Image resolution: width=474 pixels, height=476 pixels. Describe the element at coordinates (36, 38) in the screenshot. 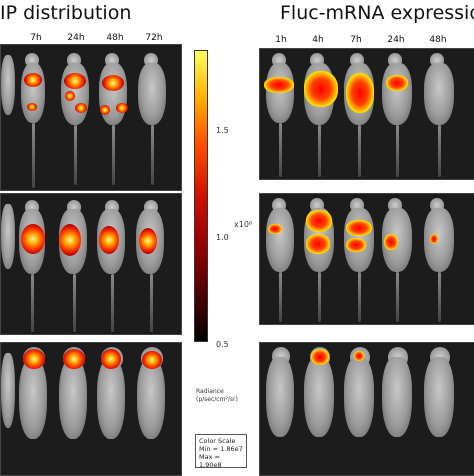

I see `left-time-label: 7h` at that location.